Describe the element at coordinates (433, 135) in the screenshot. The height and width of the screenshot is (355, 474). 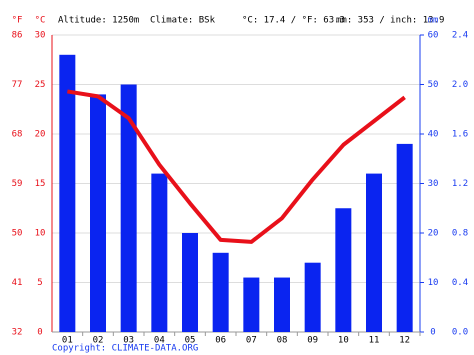
I see `y2-tick-label: 40` at that location.